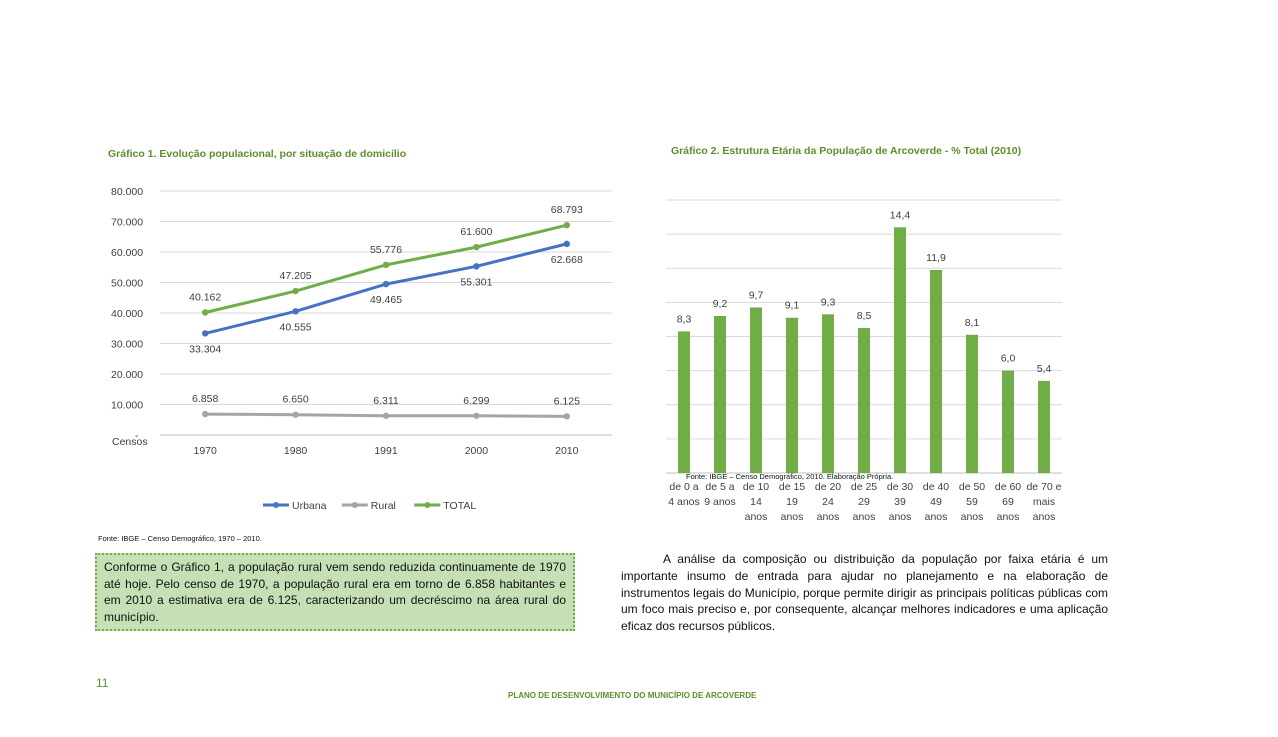  Describe the element at coordinates (205, 349) in the screenshot. I see `data-label: 33.304` at that location.